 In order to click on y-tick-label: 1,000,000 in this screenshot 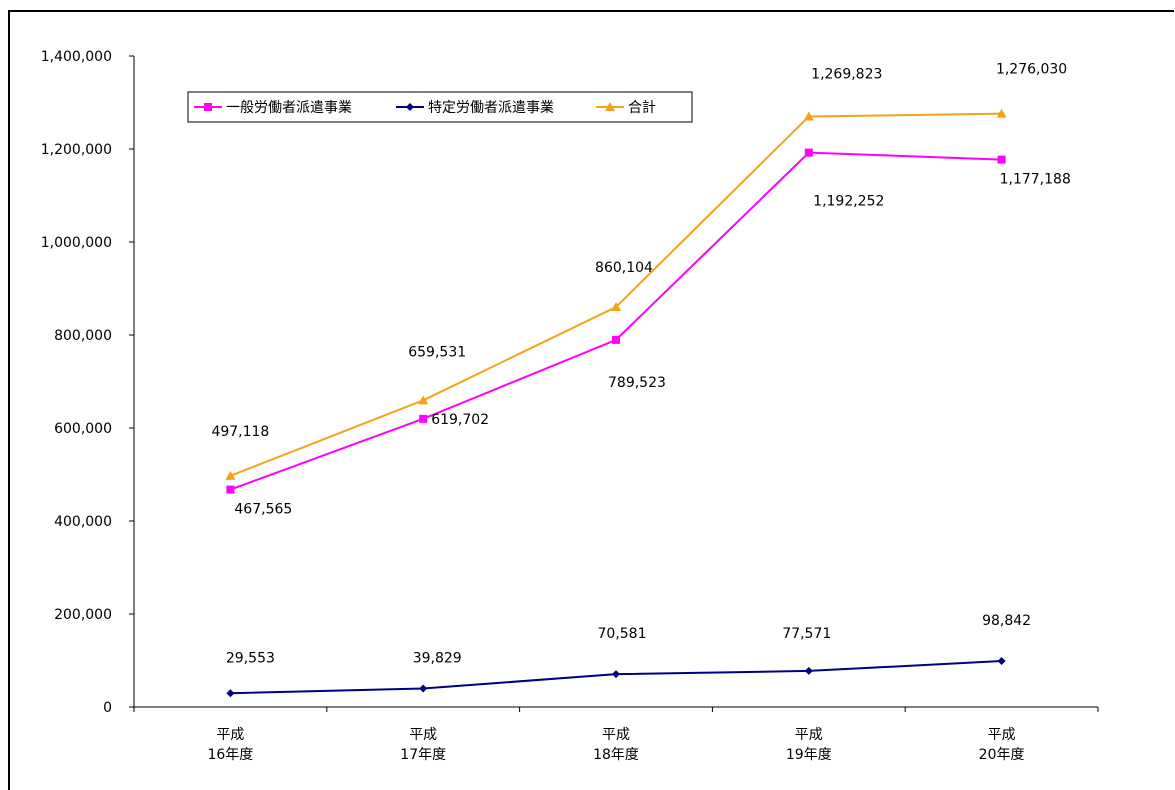, I will do `click(76, 243)`.